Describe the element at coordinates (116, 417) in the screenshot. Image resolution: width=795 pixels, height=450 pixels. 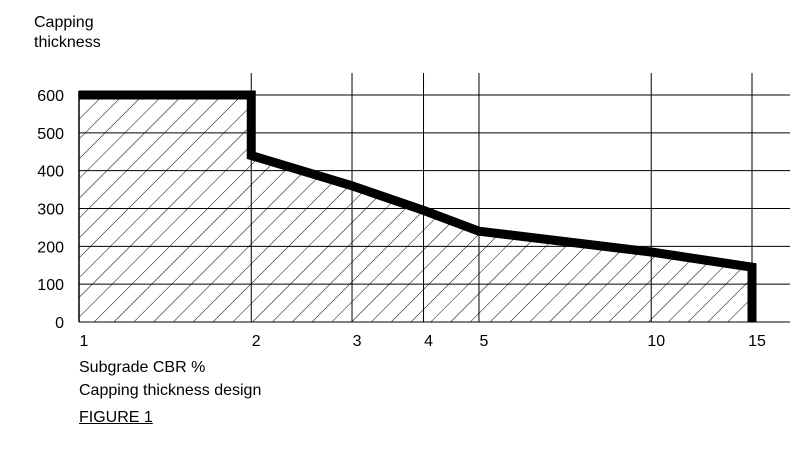
I see `figure-label: FIGURE 1` at that location.